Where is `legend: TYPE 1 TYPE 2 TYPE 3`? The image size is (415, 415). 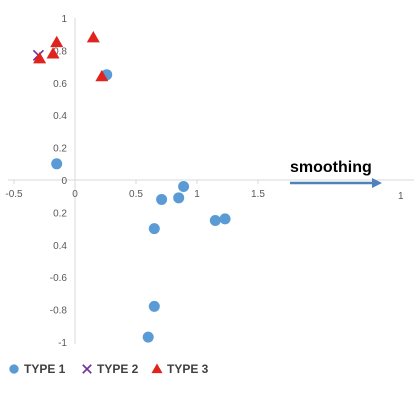 legend: TYPE 1 TYPE 2 TYPE 3 is located at coordinates (109, 369).